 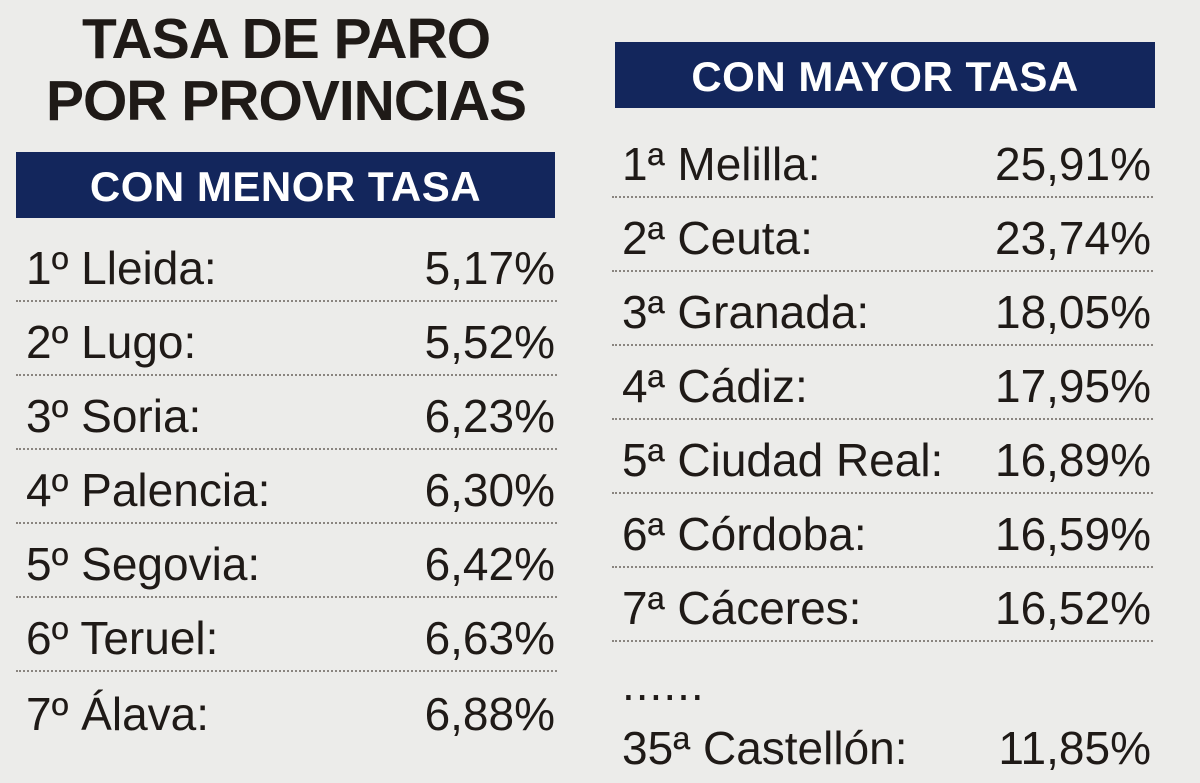 What do you see at coordinates (489, 490) in the screenshot?
I see `rate-value: 6,30%` at bounding box center [489, 490].